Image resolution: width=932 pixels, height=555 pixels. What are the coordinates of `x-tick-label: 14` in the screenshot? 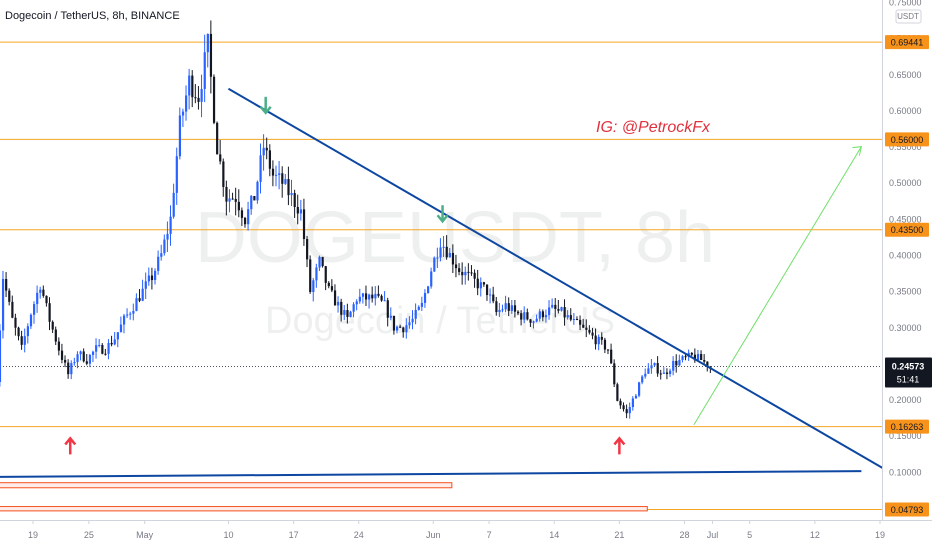 It's located at (554, 535).